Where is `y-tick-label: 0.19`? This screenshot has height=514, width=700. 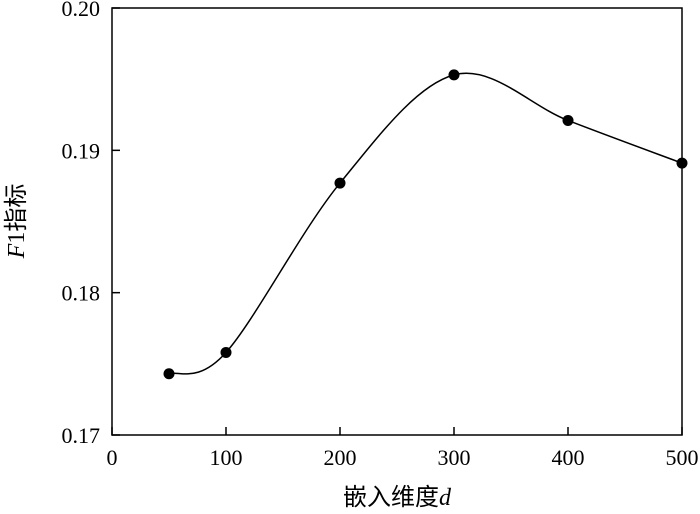
y-tick-label: 0.19 is located at coordinates (81, 150).